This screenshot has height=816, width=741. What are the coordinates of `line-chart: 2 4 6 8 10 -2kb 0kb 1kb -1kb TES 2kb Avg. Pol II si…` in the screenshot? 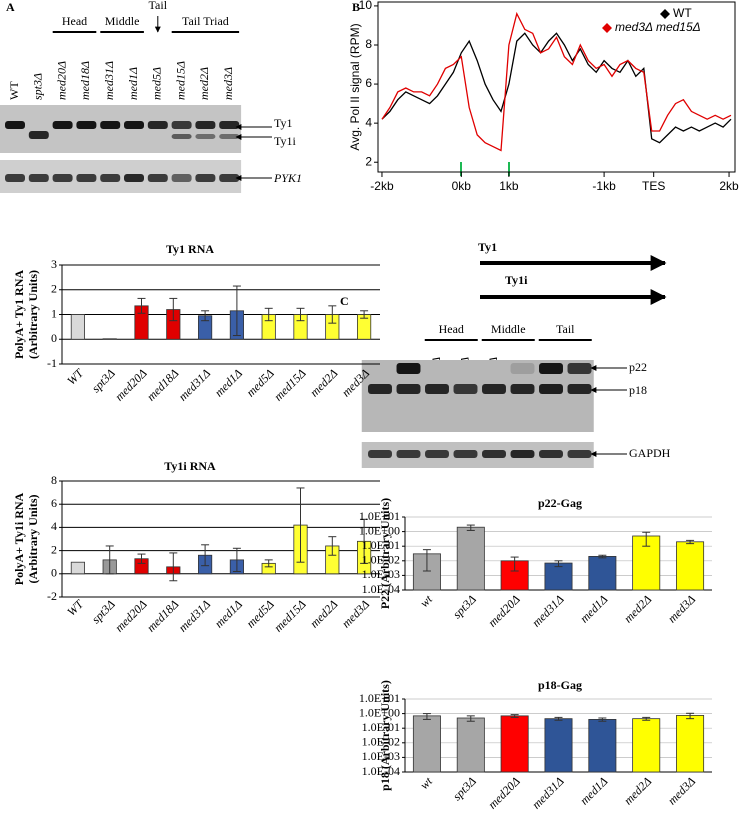 It's located at (543, 96).